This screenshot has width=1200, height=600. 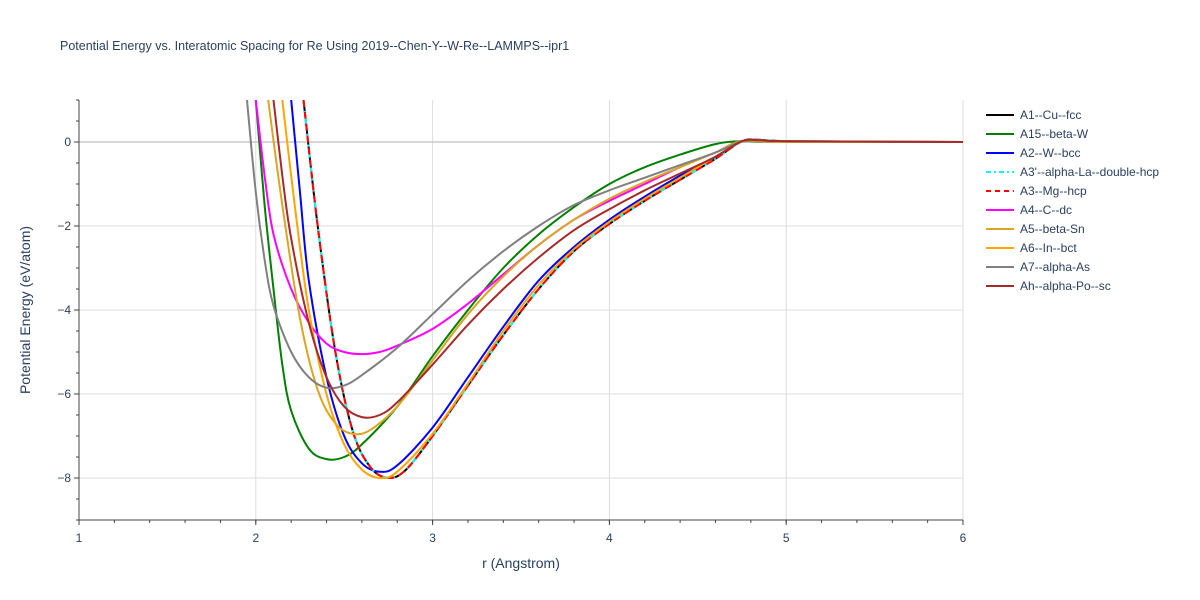 What do you see at coordinates (1046, 210) in the screenshot?
I see `legend-label: A4--C--dc` at bounding box center [1046, 210].